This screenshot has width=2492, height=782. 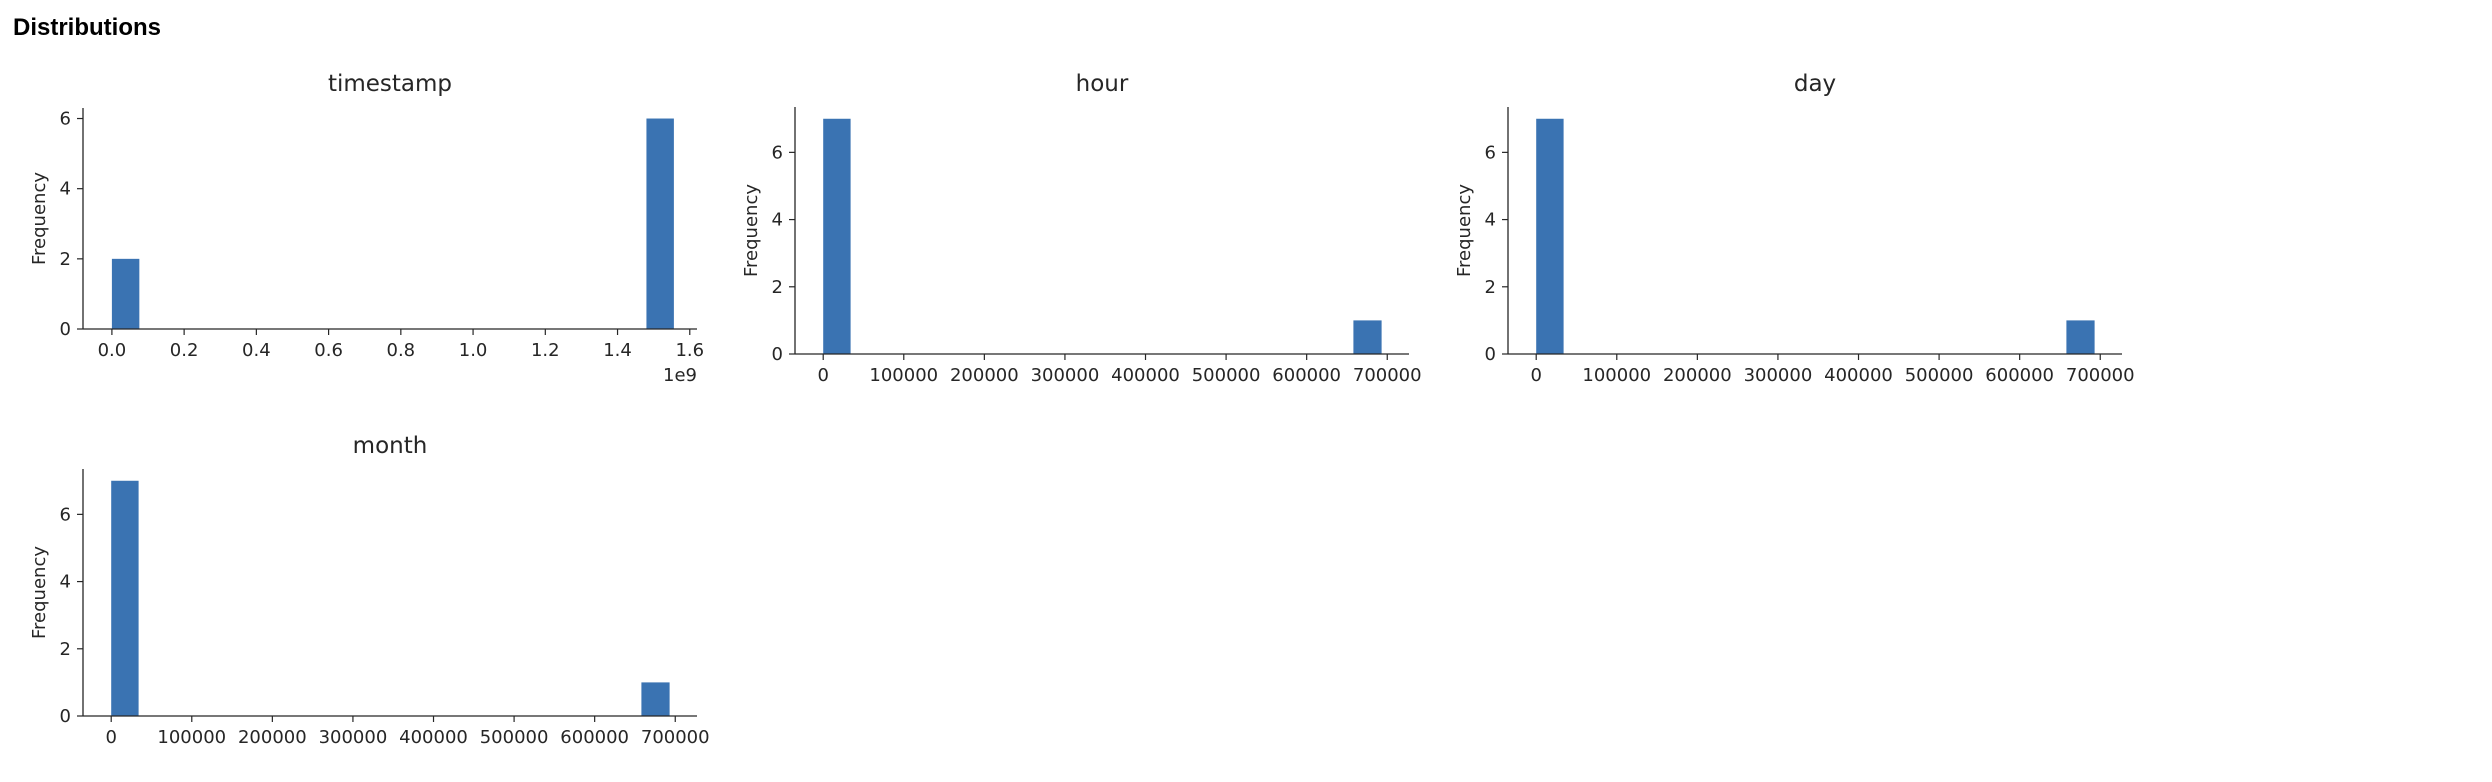 I want to click on chart-0-ytick-label-2: 4, so click(x=65, y=189).